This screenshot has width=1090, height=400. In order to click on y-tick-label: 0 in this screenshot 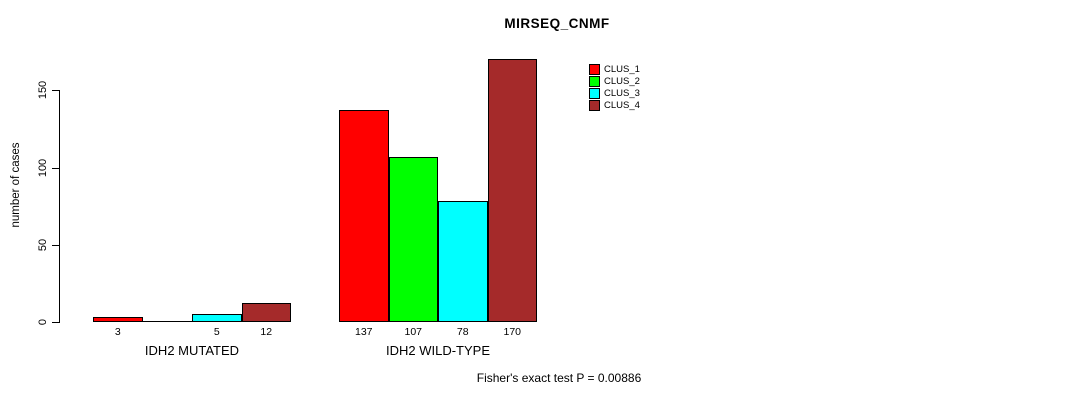, I will do `click(43, 322)`.